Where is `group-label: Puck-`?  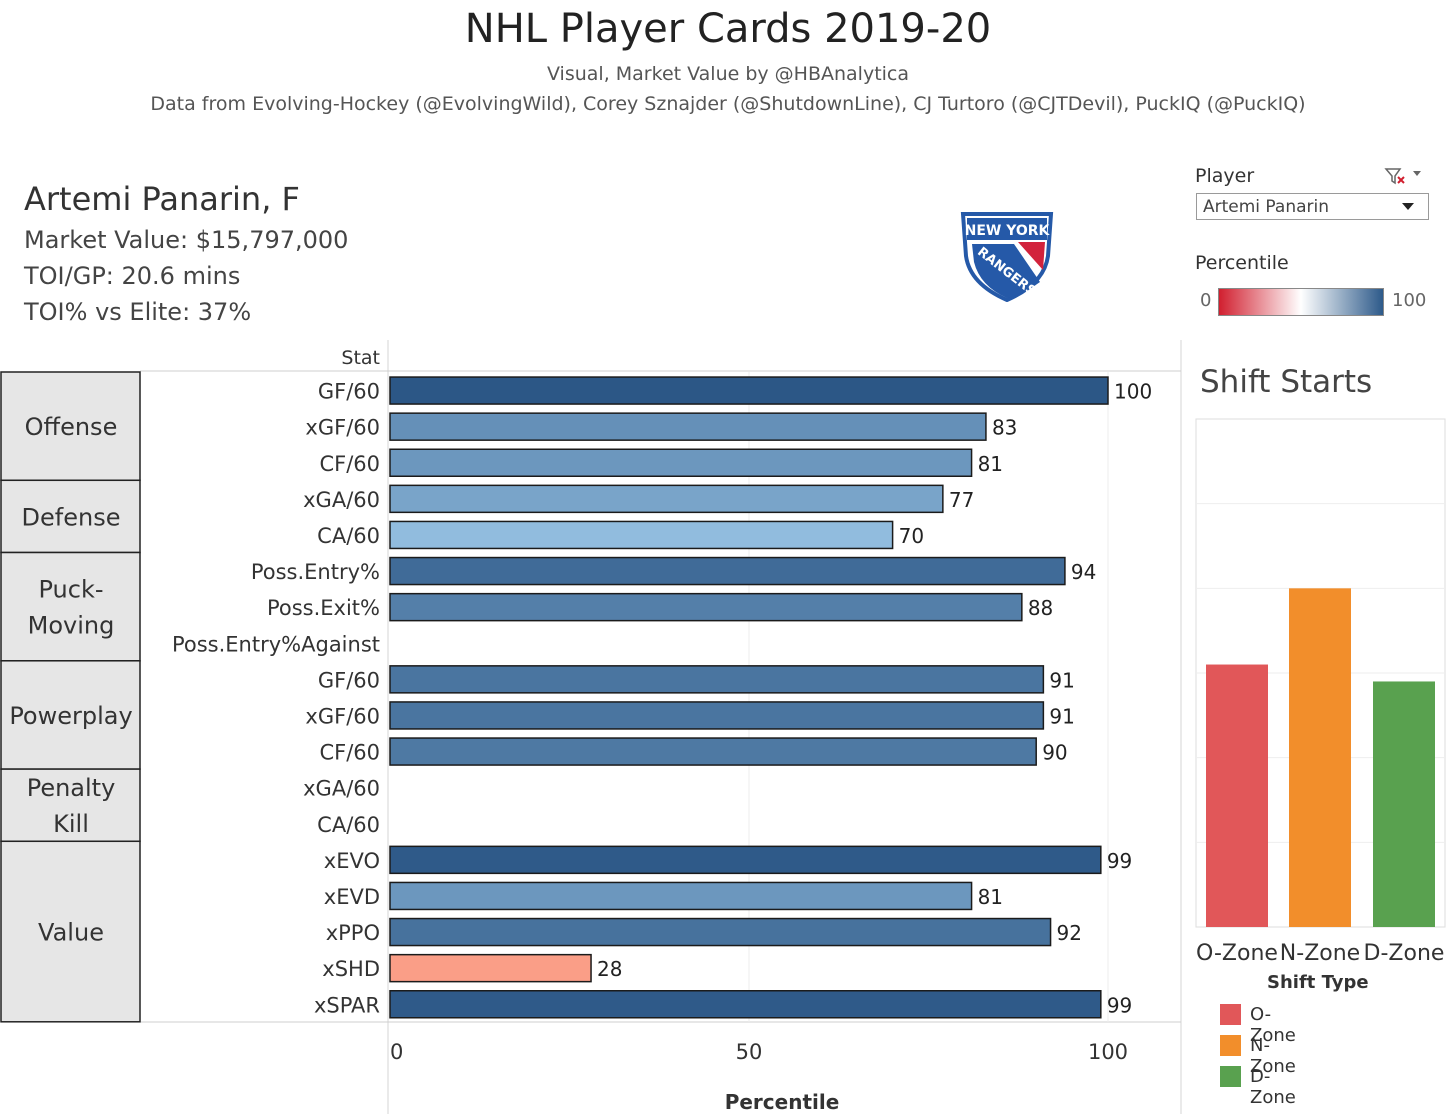 group-label: Puck- is located at coordinates (70, 590).